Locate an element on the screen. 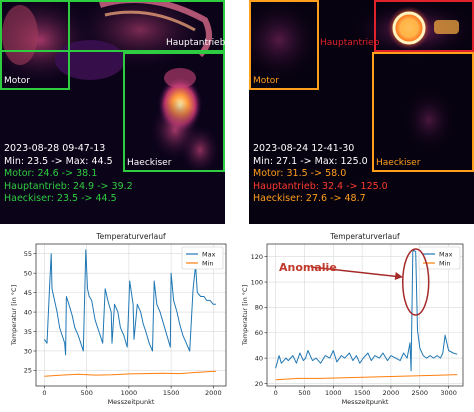 The image size is (474, 412). y-tick-label: 35 is located at coordinates (28, 332).